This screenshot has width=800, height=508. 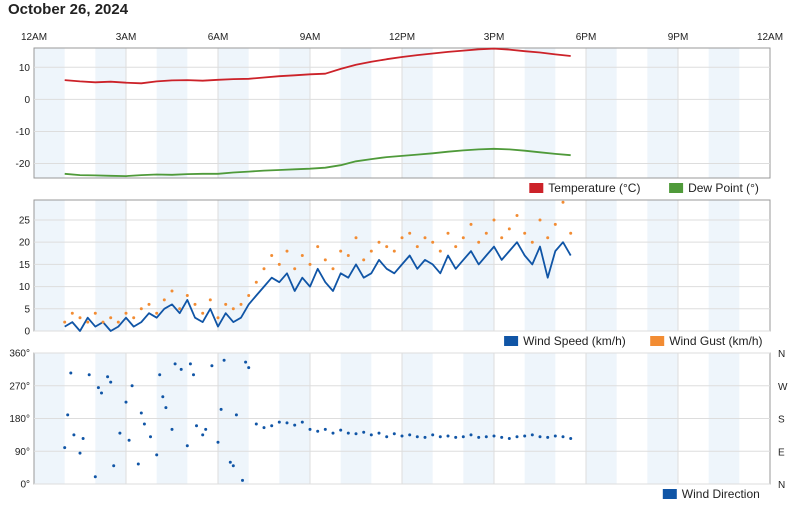 I want to click on y-right-label: N, so click(x=781, y=354).